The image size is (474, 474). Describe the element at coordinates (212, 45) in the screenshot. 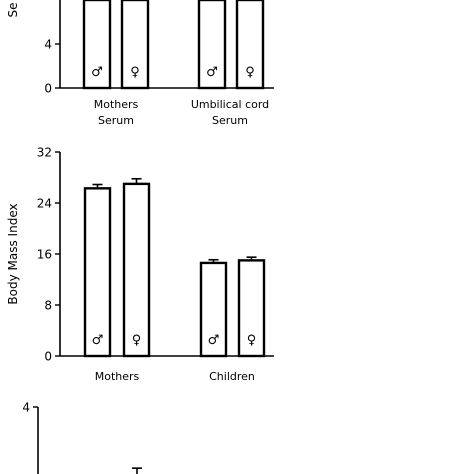

I see `bar-umbilical-cord-male` at that location.